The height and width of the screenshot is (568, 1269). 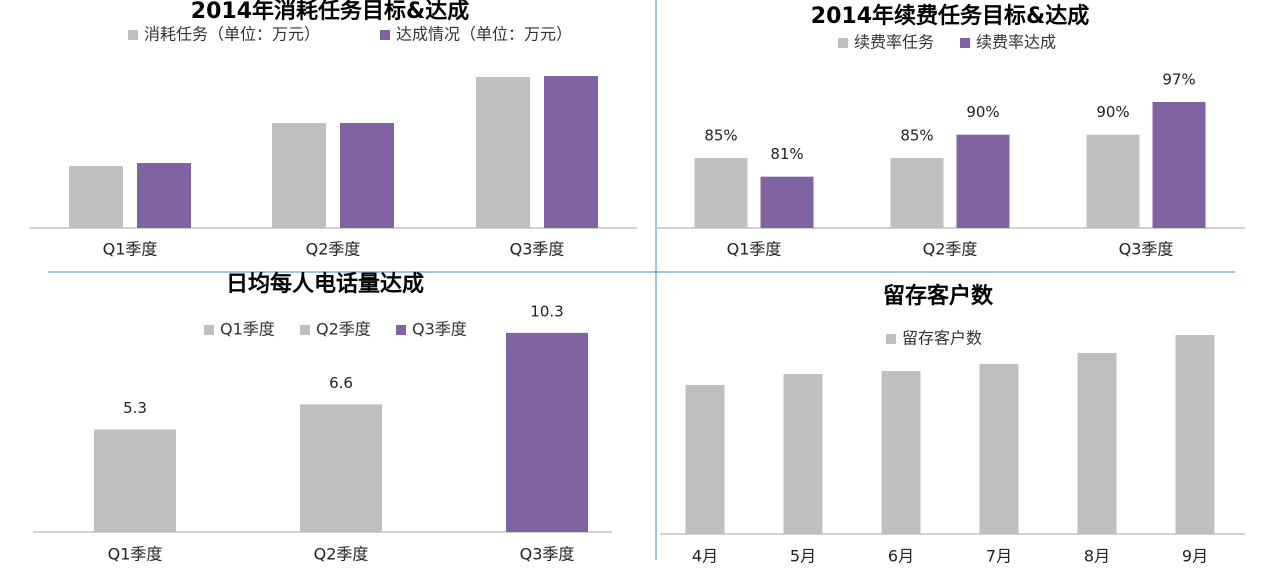 I want to click on x-tick-label: 9月, so click(x=1195, y=556).